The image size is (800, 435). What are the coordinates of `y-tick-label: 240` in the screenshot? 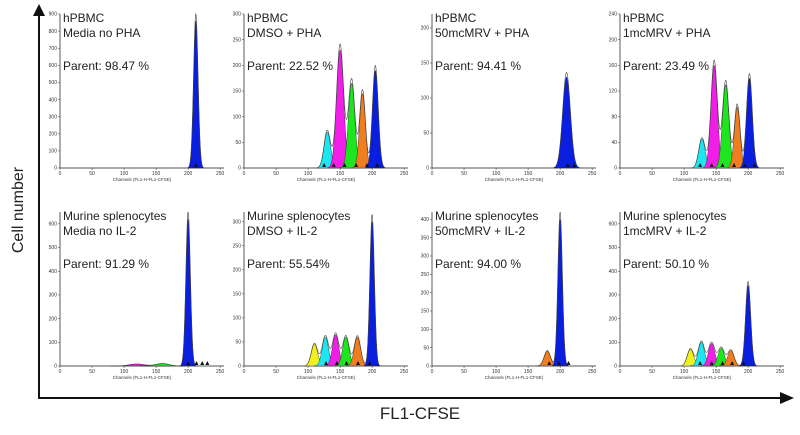 It's located at (613, 15).